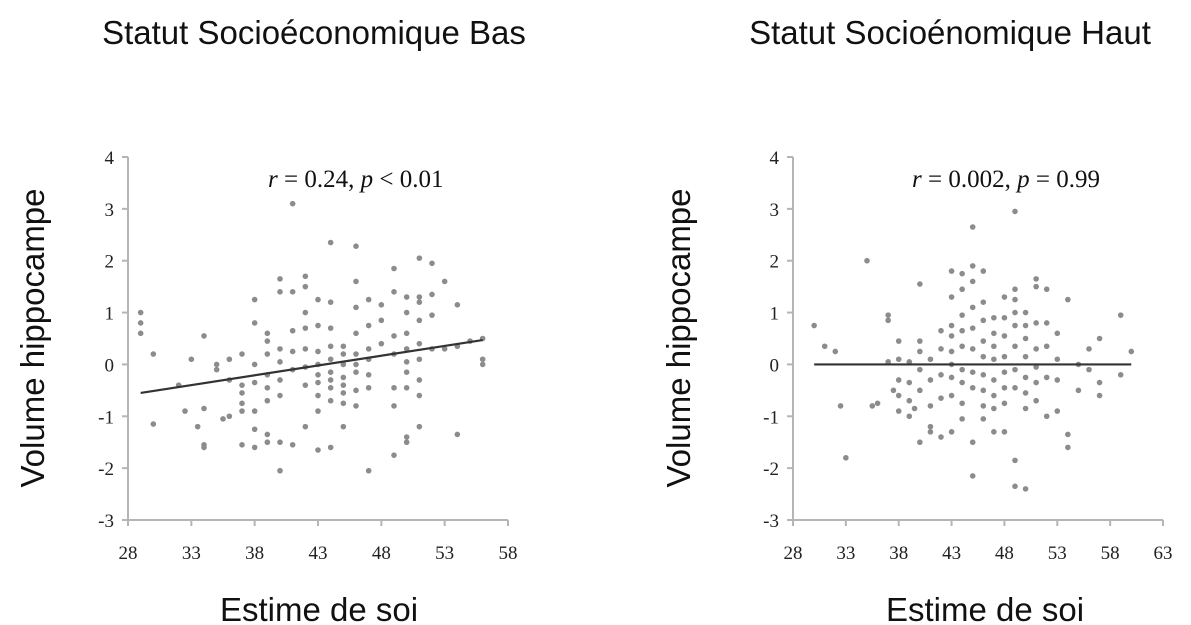 Image resolution: width=1191 pixels, height=625 pixels. I want to click on x-tick-label: 38, so click(254, 553).